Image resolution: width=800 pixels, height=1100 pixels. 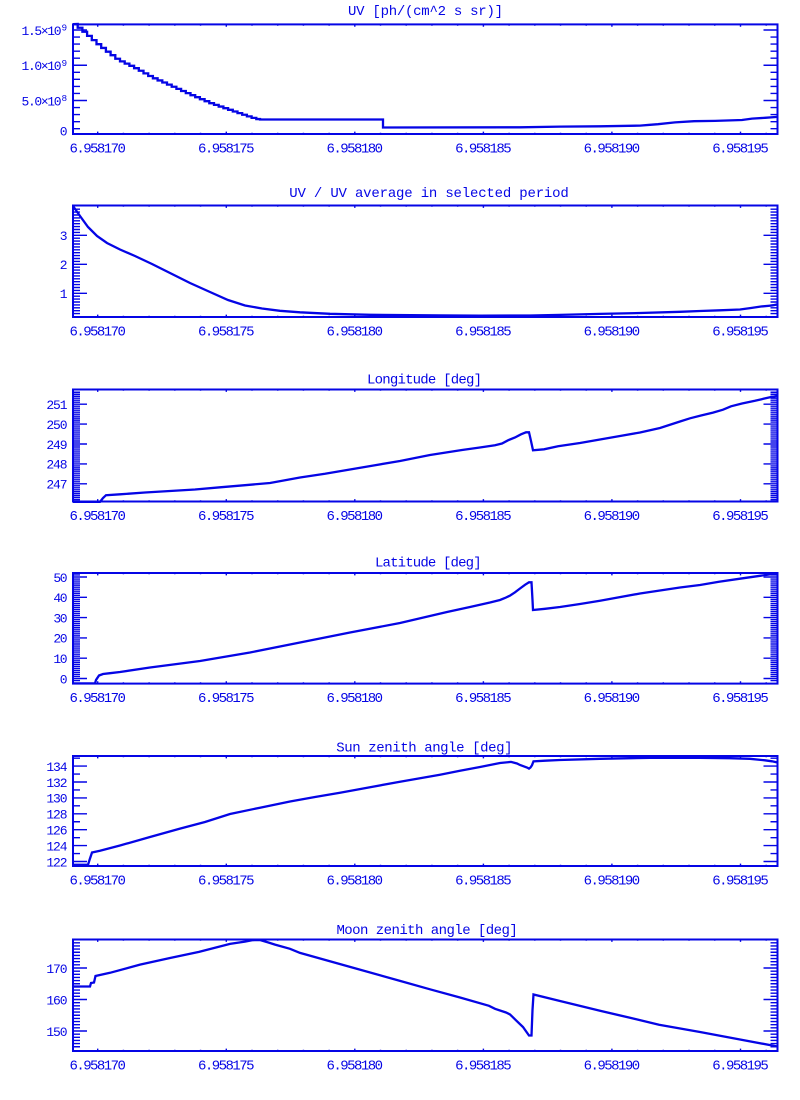 I want to click on svg-text: 1, so click(x=64, y=294).